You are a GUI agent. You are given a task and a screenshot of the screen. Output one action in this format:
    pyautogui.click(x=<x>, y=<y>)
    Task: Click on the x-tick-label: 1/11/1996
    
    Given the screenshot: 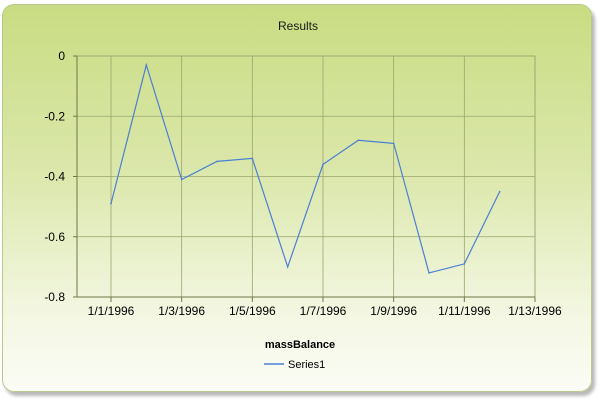 What is the action you would take?
    pyautogui.click(x=464, y=311)
    